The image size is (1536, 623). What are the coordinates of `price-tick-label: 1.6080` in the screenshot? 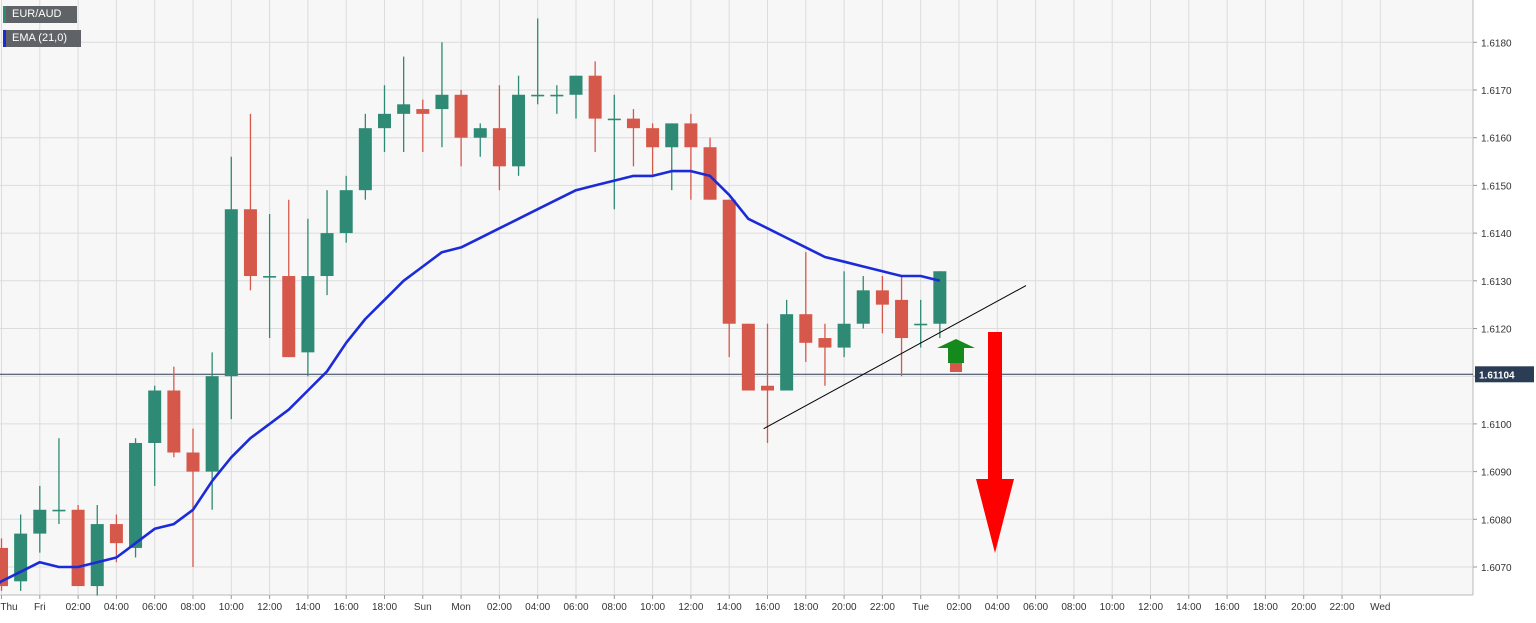 It's located at (1496, 520).